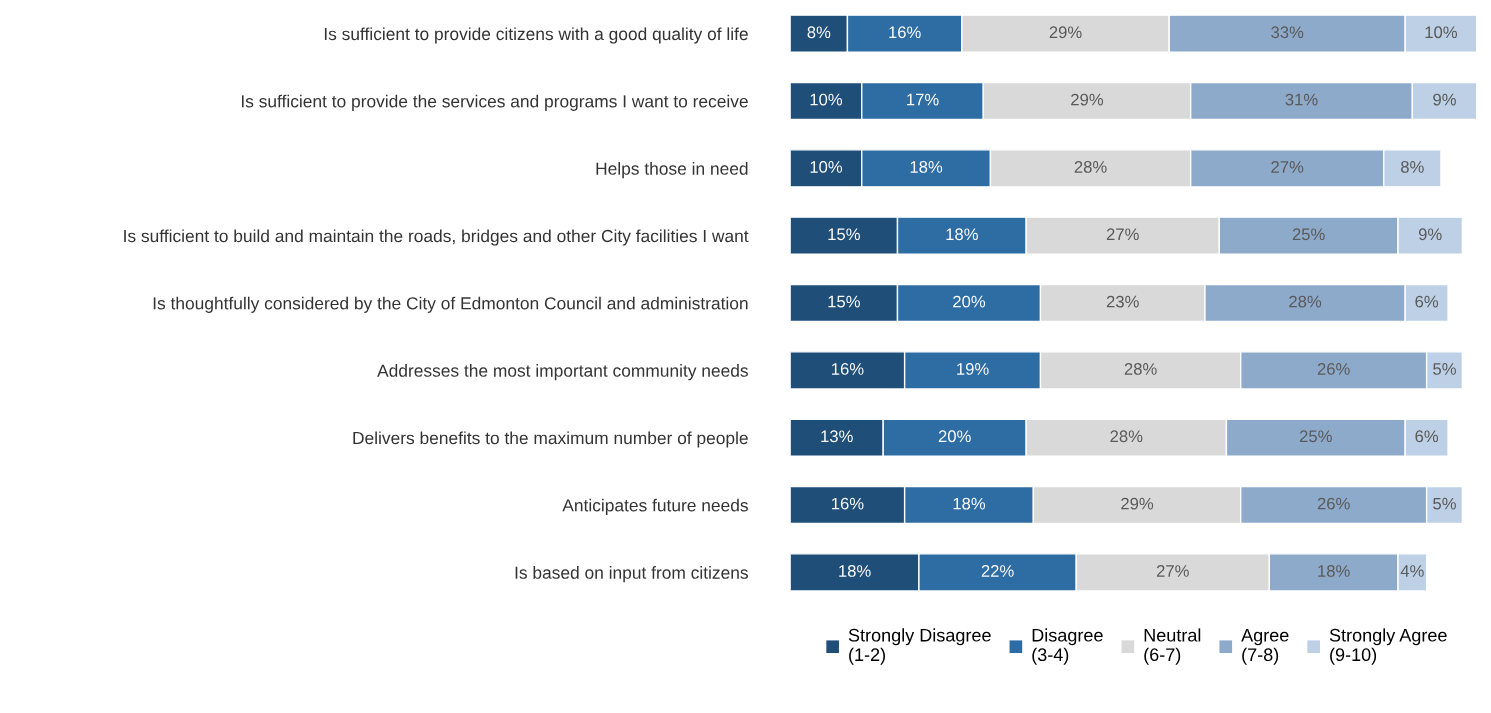  I want to click on y-tick-label: Is sufficient to provide citizens with a good quality of life, so click(536, 35).